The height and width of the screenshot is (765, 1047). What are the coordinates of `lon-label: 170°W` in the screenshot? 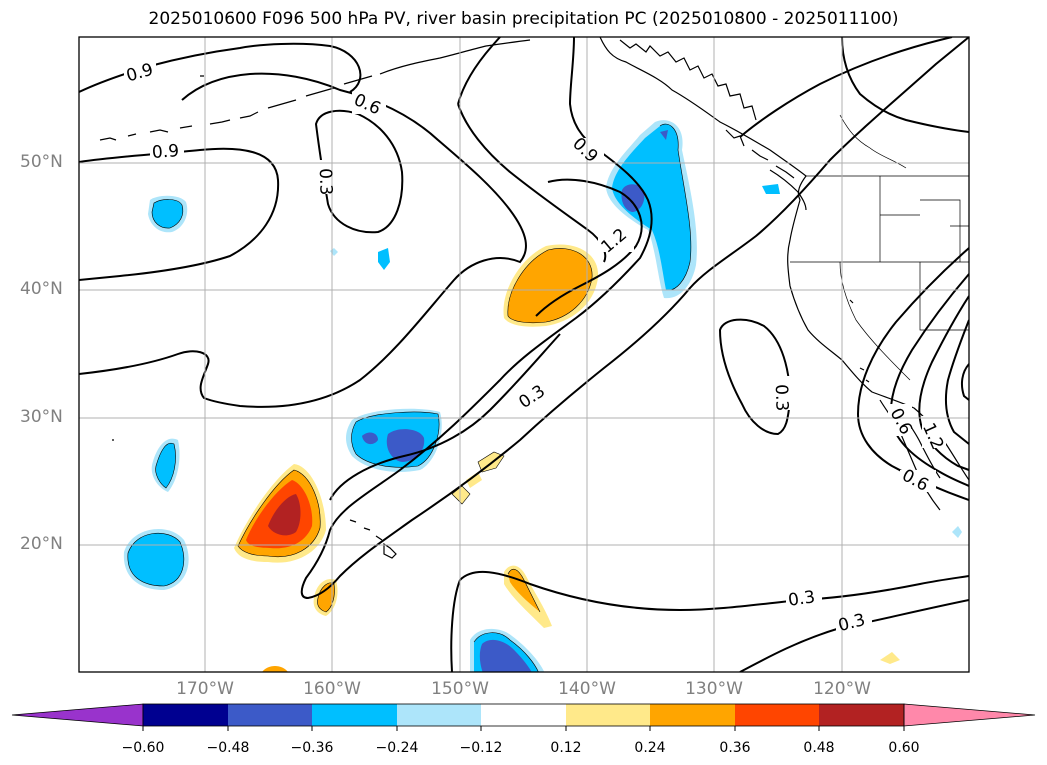 It's located at (205, 689).